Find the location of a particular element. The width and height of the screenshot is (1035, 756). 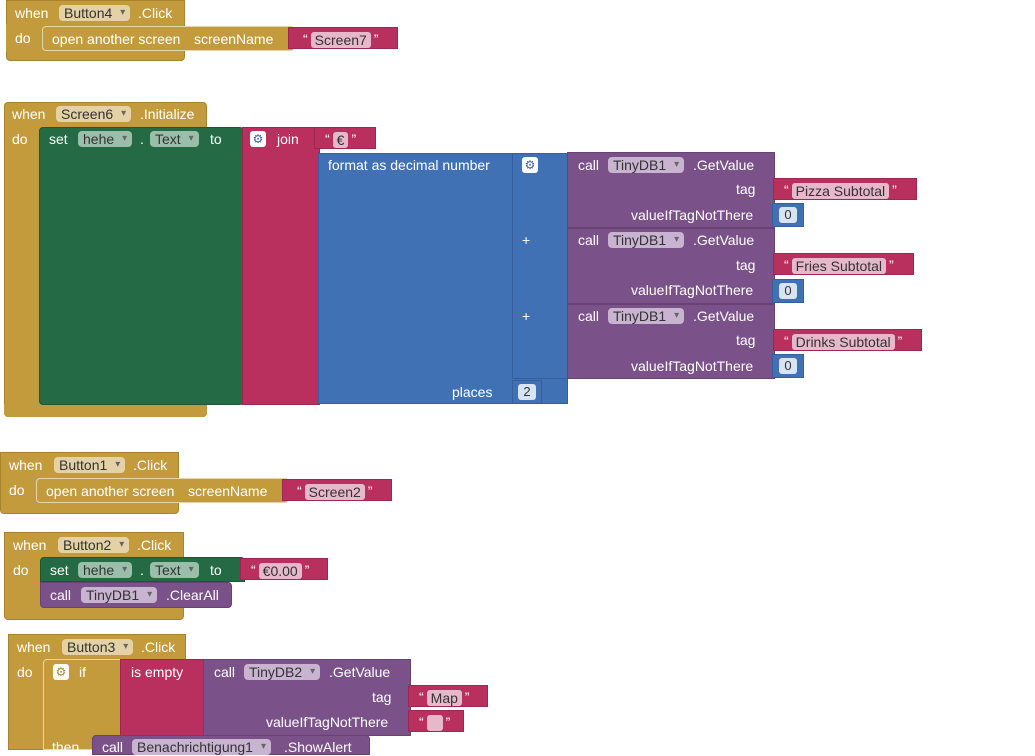

default-value is located at coordinates (434, 723).